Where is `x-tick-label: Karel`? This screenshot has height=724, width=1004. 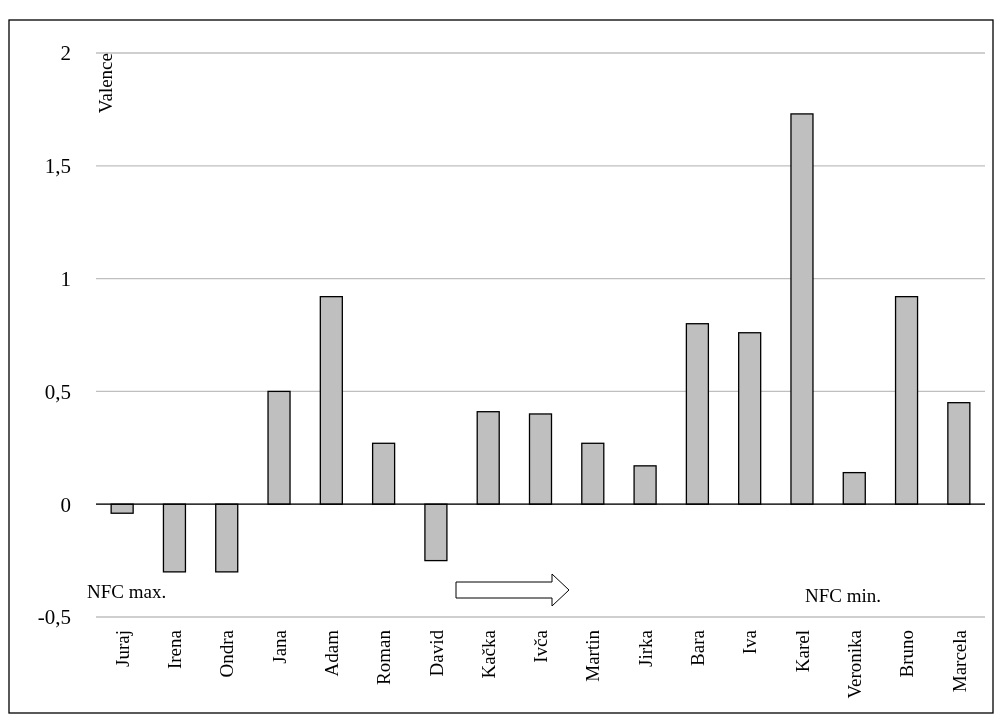 x-tick-label: Karel is located at coordinates (802, 651).